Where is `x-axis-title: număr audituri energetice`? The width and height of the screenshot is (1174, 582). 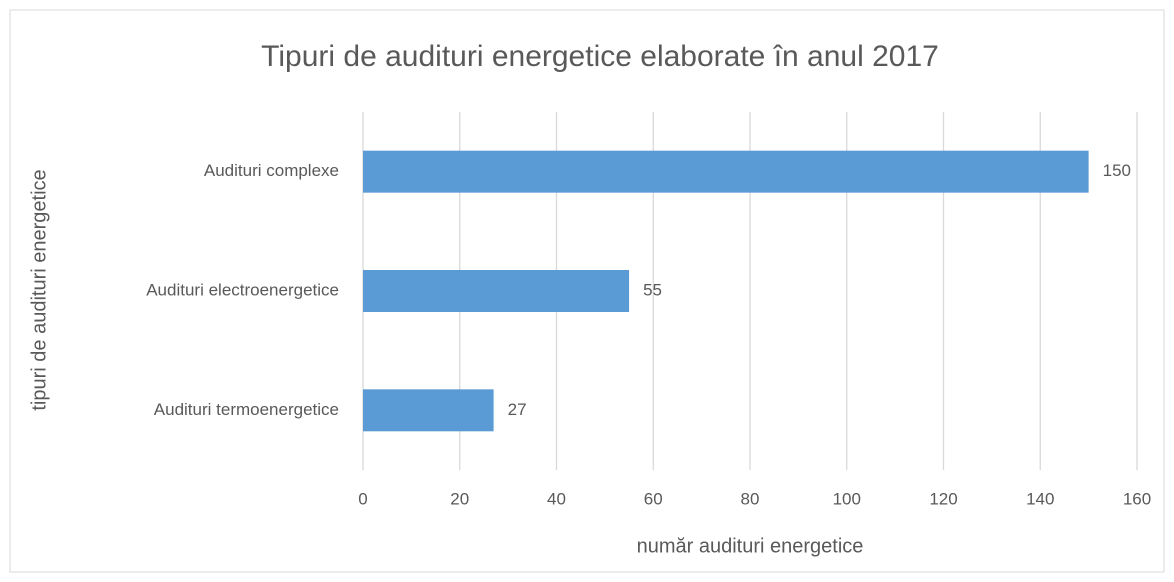 x-axis-title: număr audituri energetice is located at coordinates (750, 546).